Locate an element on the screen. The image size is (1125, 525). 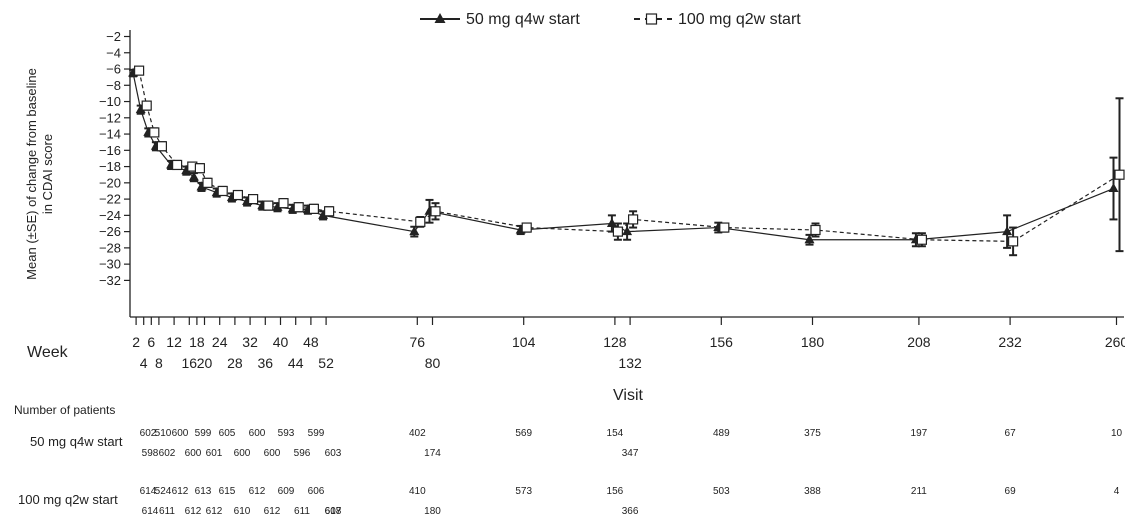
x-tick-label: 20 is located at coordinates (205, 363).